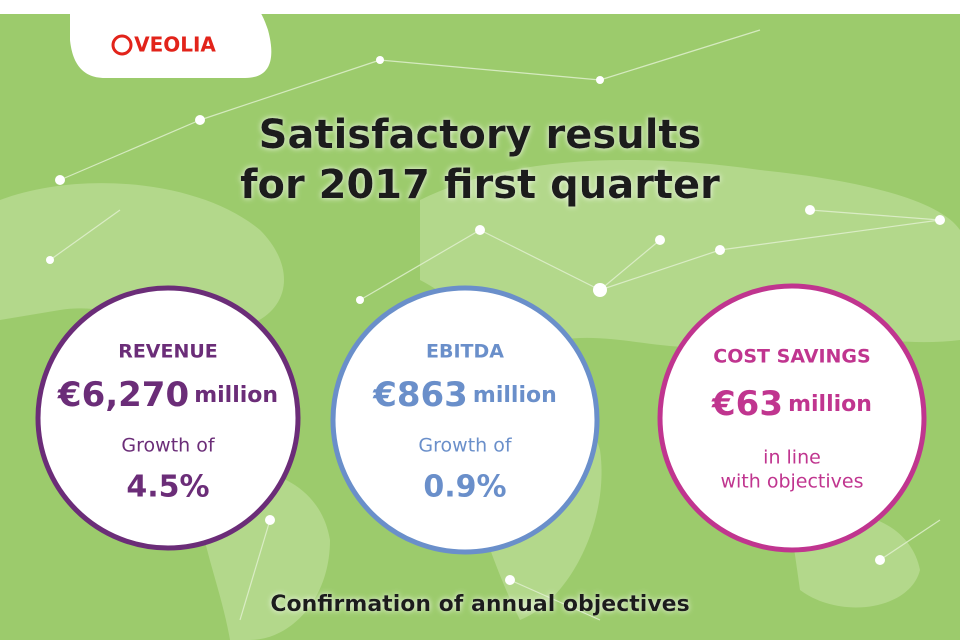 This screenshot has height=640, width=960. Describe the element at coordinates (480, 185) in the screenshot. I see `title-line: for 2017 first quarter` at that location.